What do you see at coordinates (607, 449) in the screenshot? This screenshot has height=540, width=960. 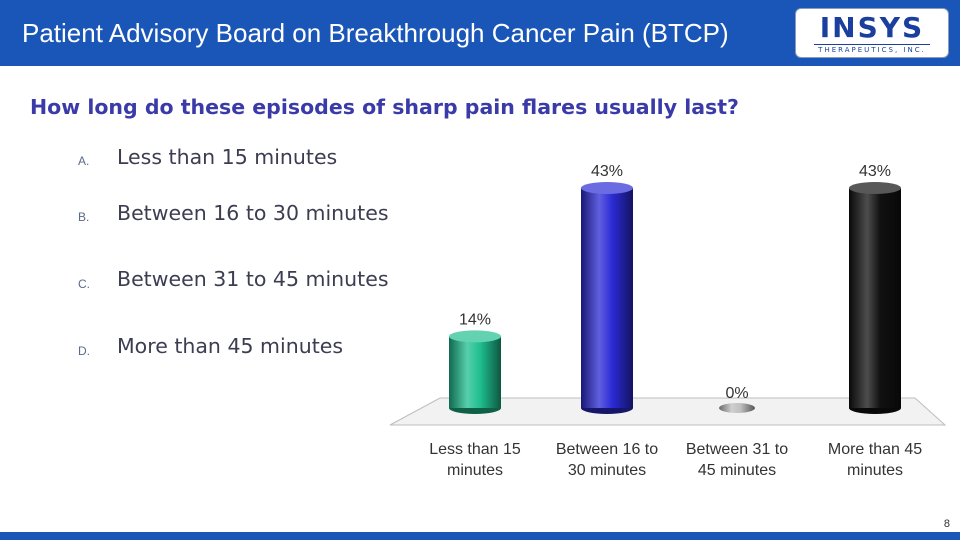 I see `category-label: Between 16 to` at bounding box center [607, 449].